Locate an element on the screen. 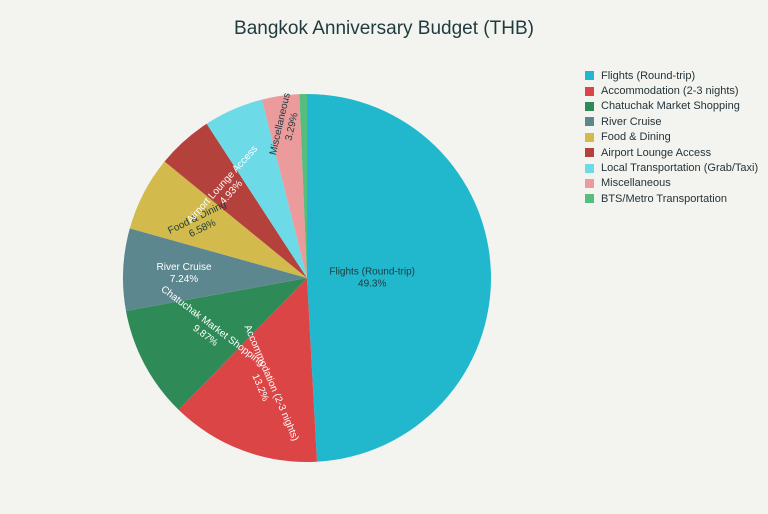 The image size is (768, 514). legend-label: Flights (Round-trip) is located at coordinates (648, 75).